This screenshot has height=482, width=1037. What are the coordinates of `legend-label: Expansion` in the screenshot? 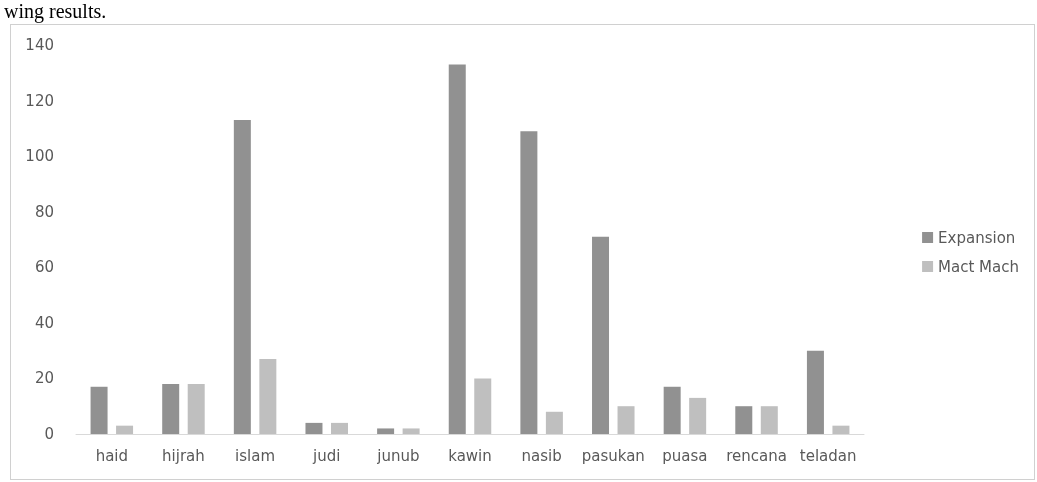 It's located at (977, 237).